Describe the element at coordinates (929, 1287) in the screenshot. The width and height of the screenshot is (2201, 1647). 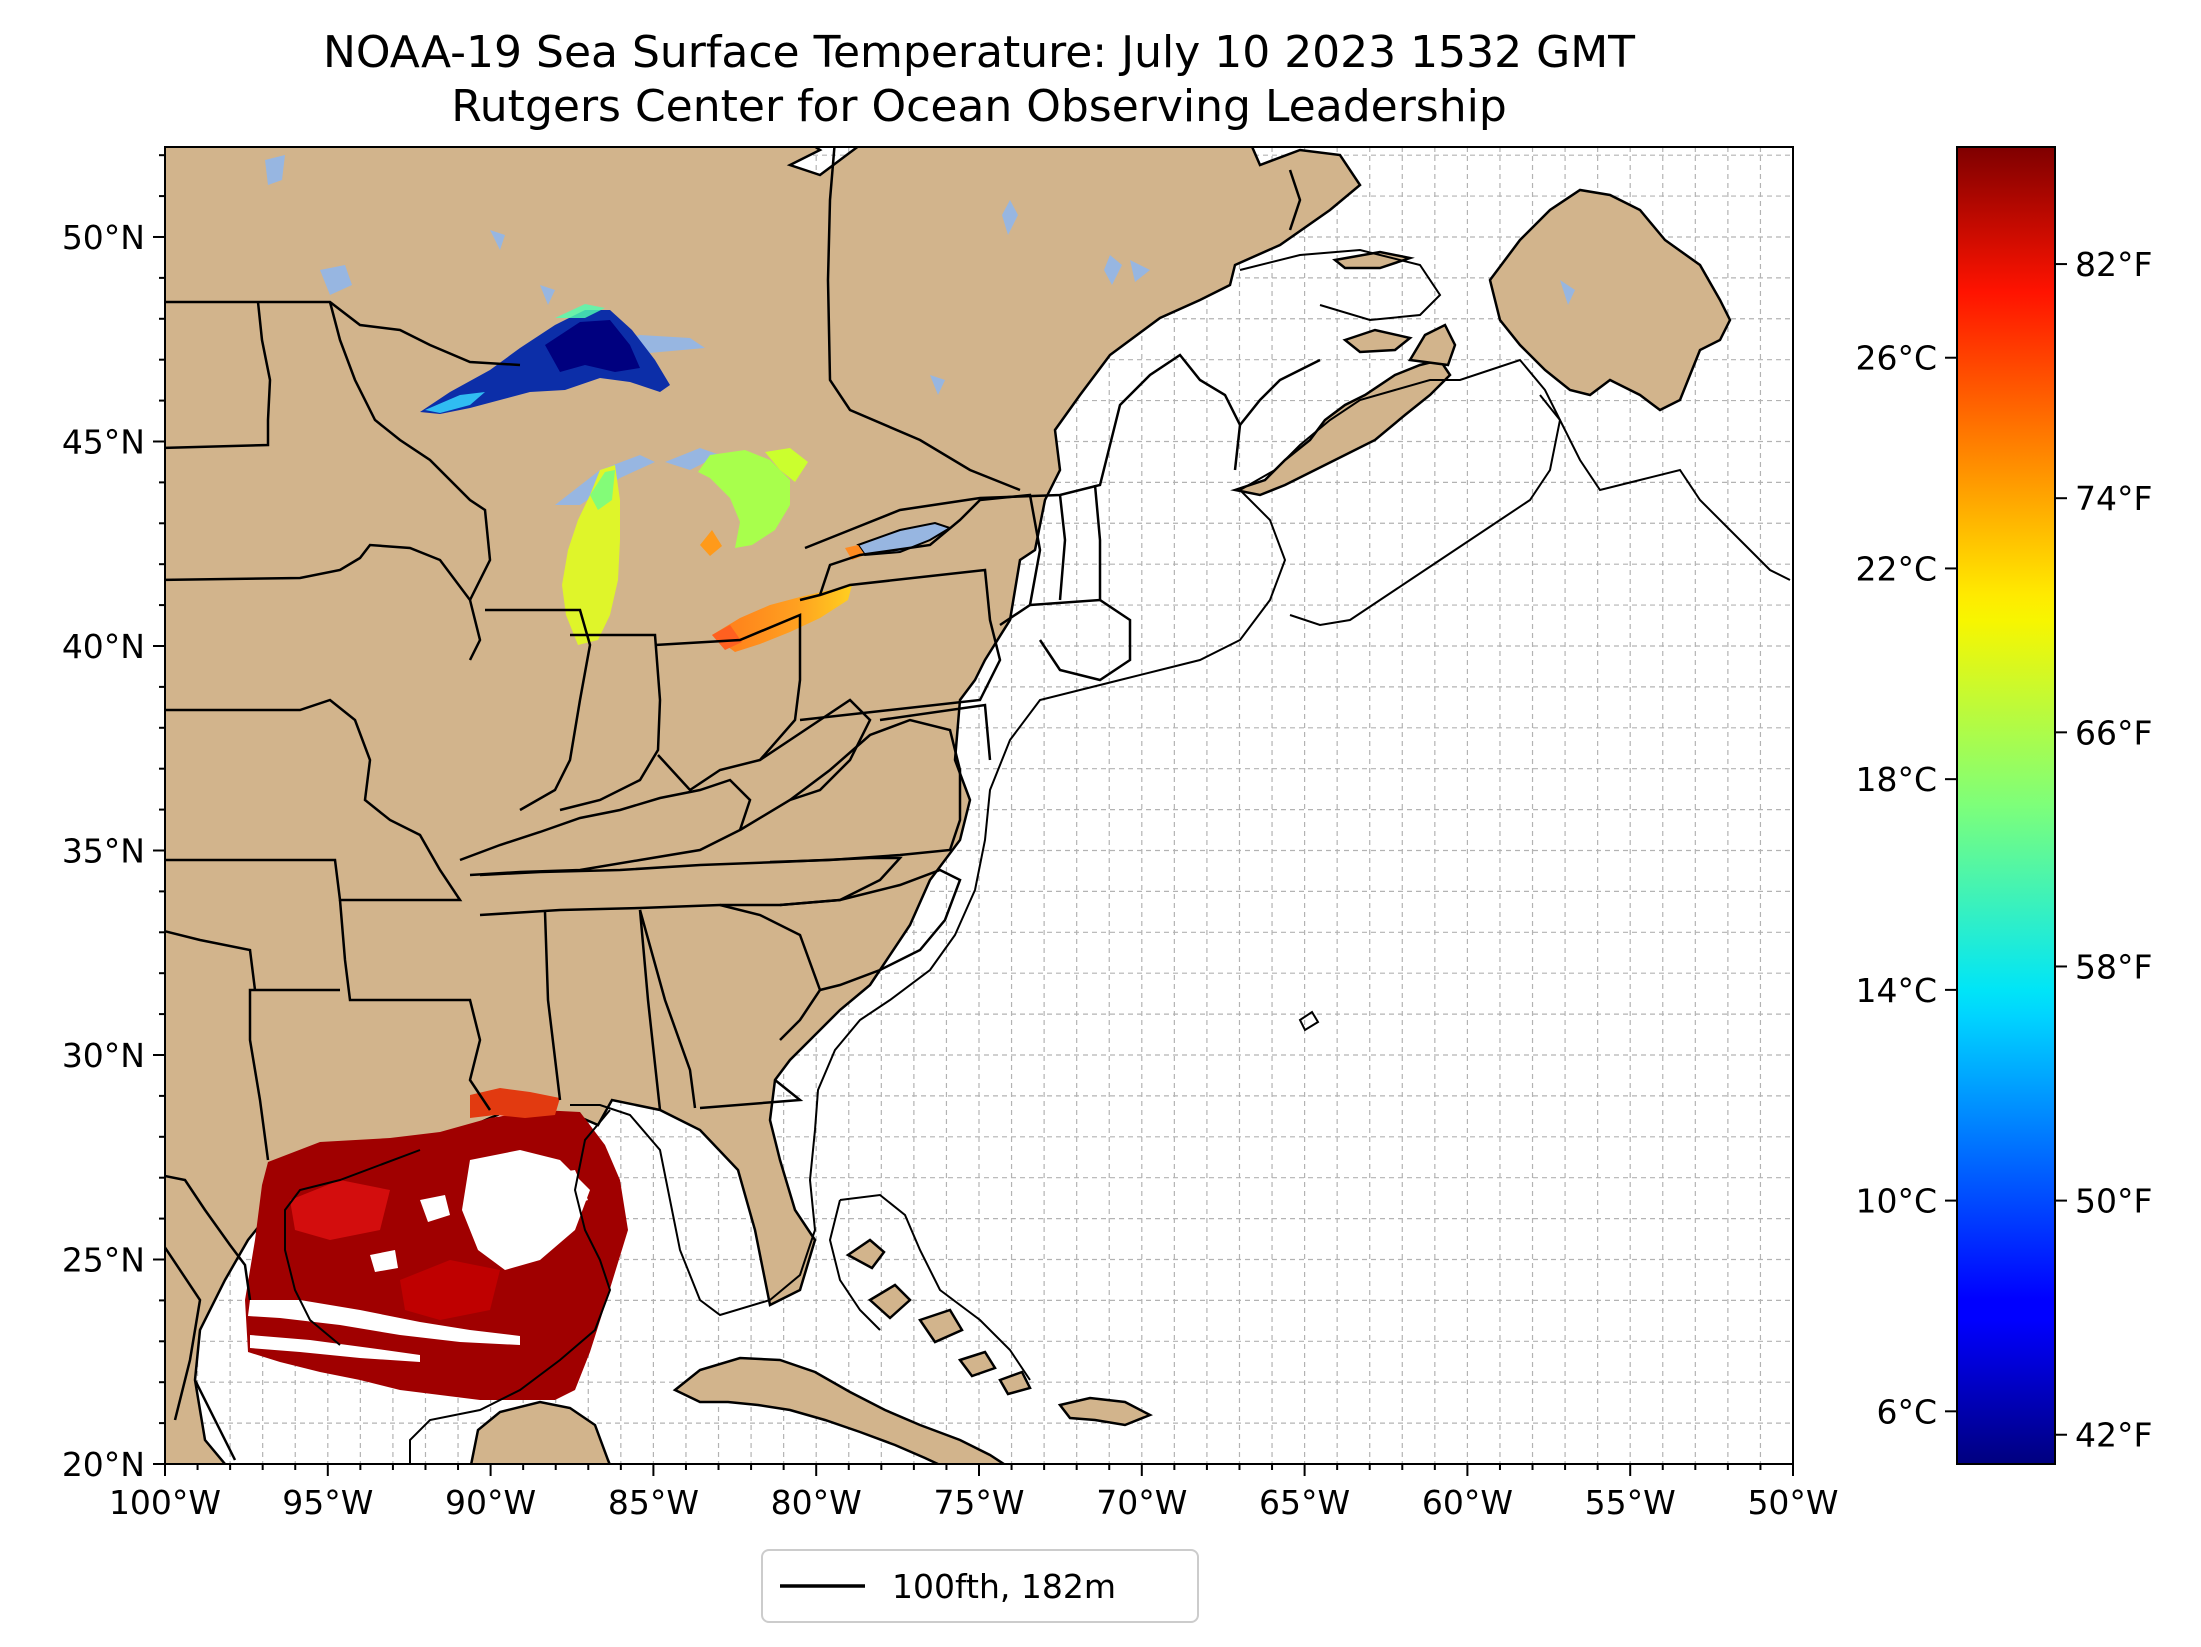
I see `bahamas-contour` at that location.